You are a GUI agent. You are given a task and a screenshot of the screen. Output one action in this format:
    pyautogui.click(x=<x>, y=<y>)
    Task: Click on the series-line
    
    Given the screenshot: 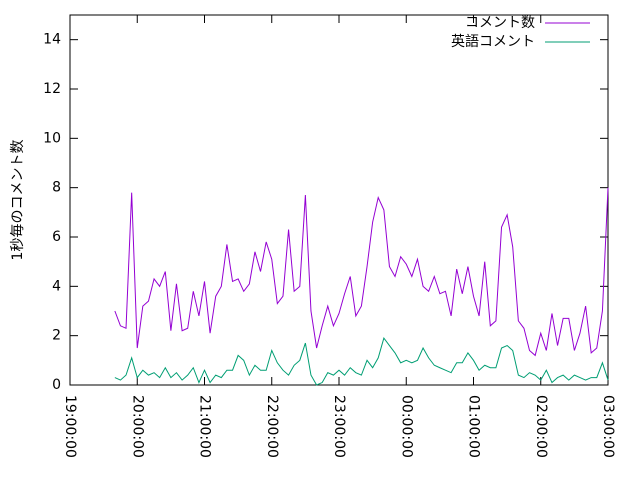 What is the action you would take?
    pyautogui.click(x=361, y=361)
    